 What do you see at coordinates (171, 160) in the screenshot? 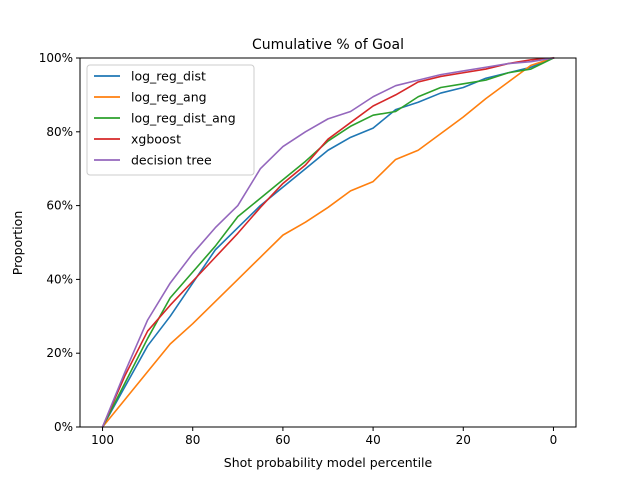
I see `legend-label-4: decision tree` at bounding box center [171, 160].